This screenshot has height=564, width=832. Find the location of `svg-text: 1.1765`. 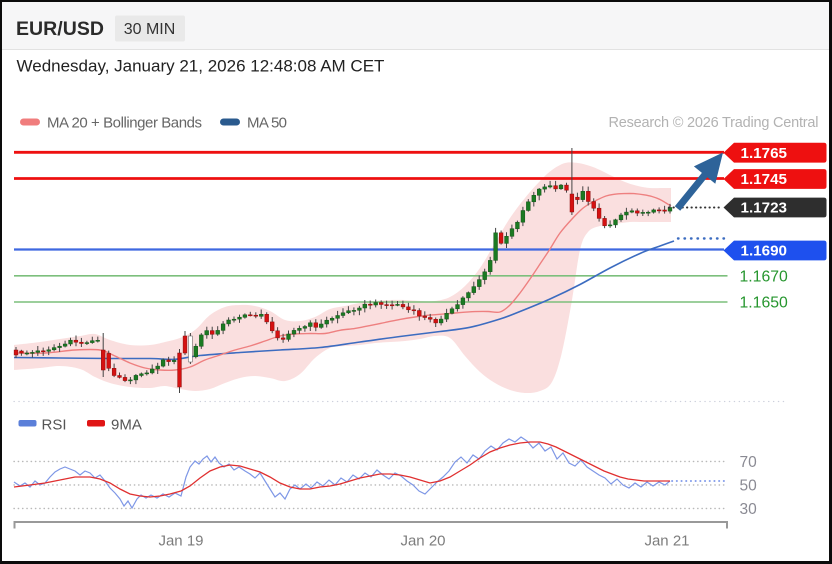

svg-text: 1.1765 is located at coordinates (764, 153).